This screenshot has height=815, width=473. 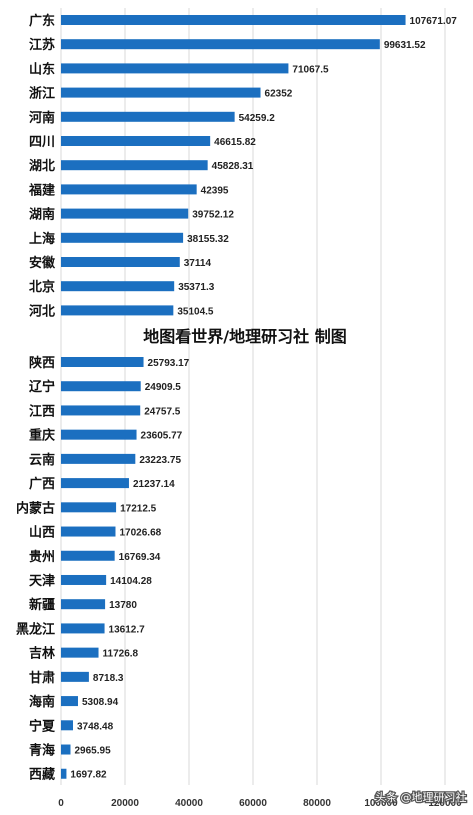 I want to click on value-label: 13780, so click(x=123, y=605).